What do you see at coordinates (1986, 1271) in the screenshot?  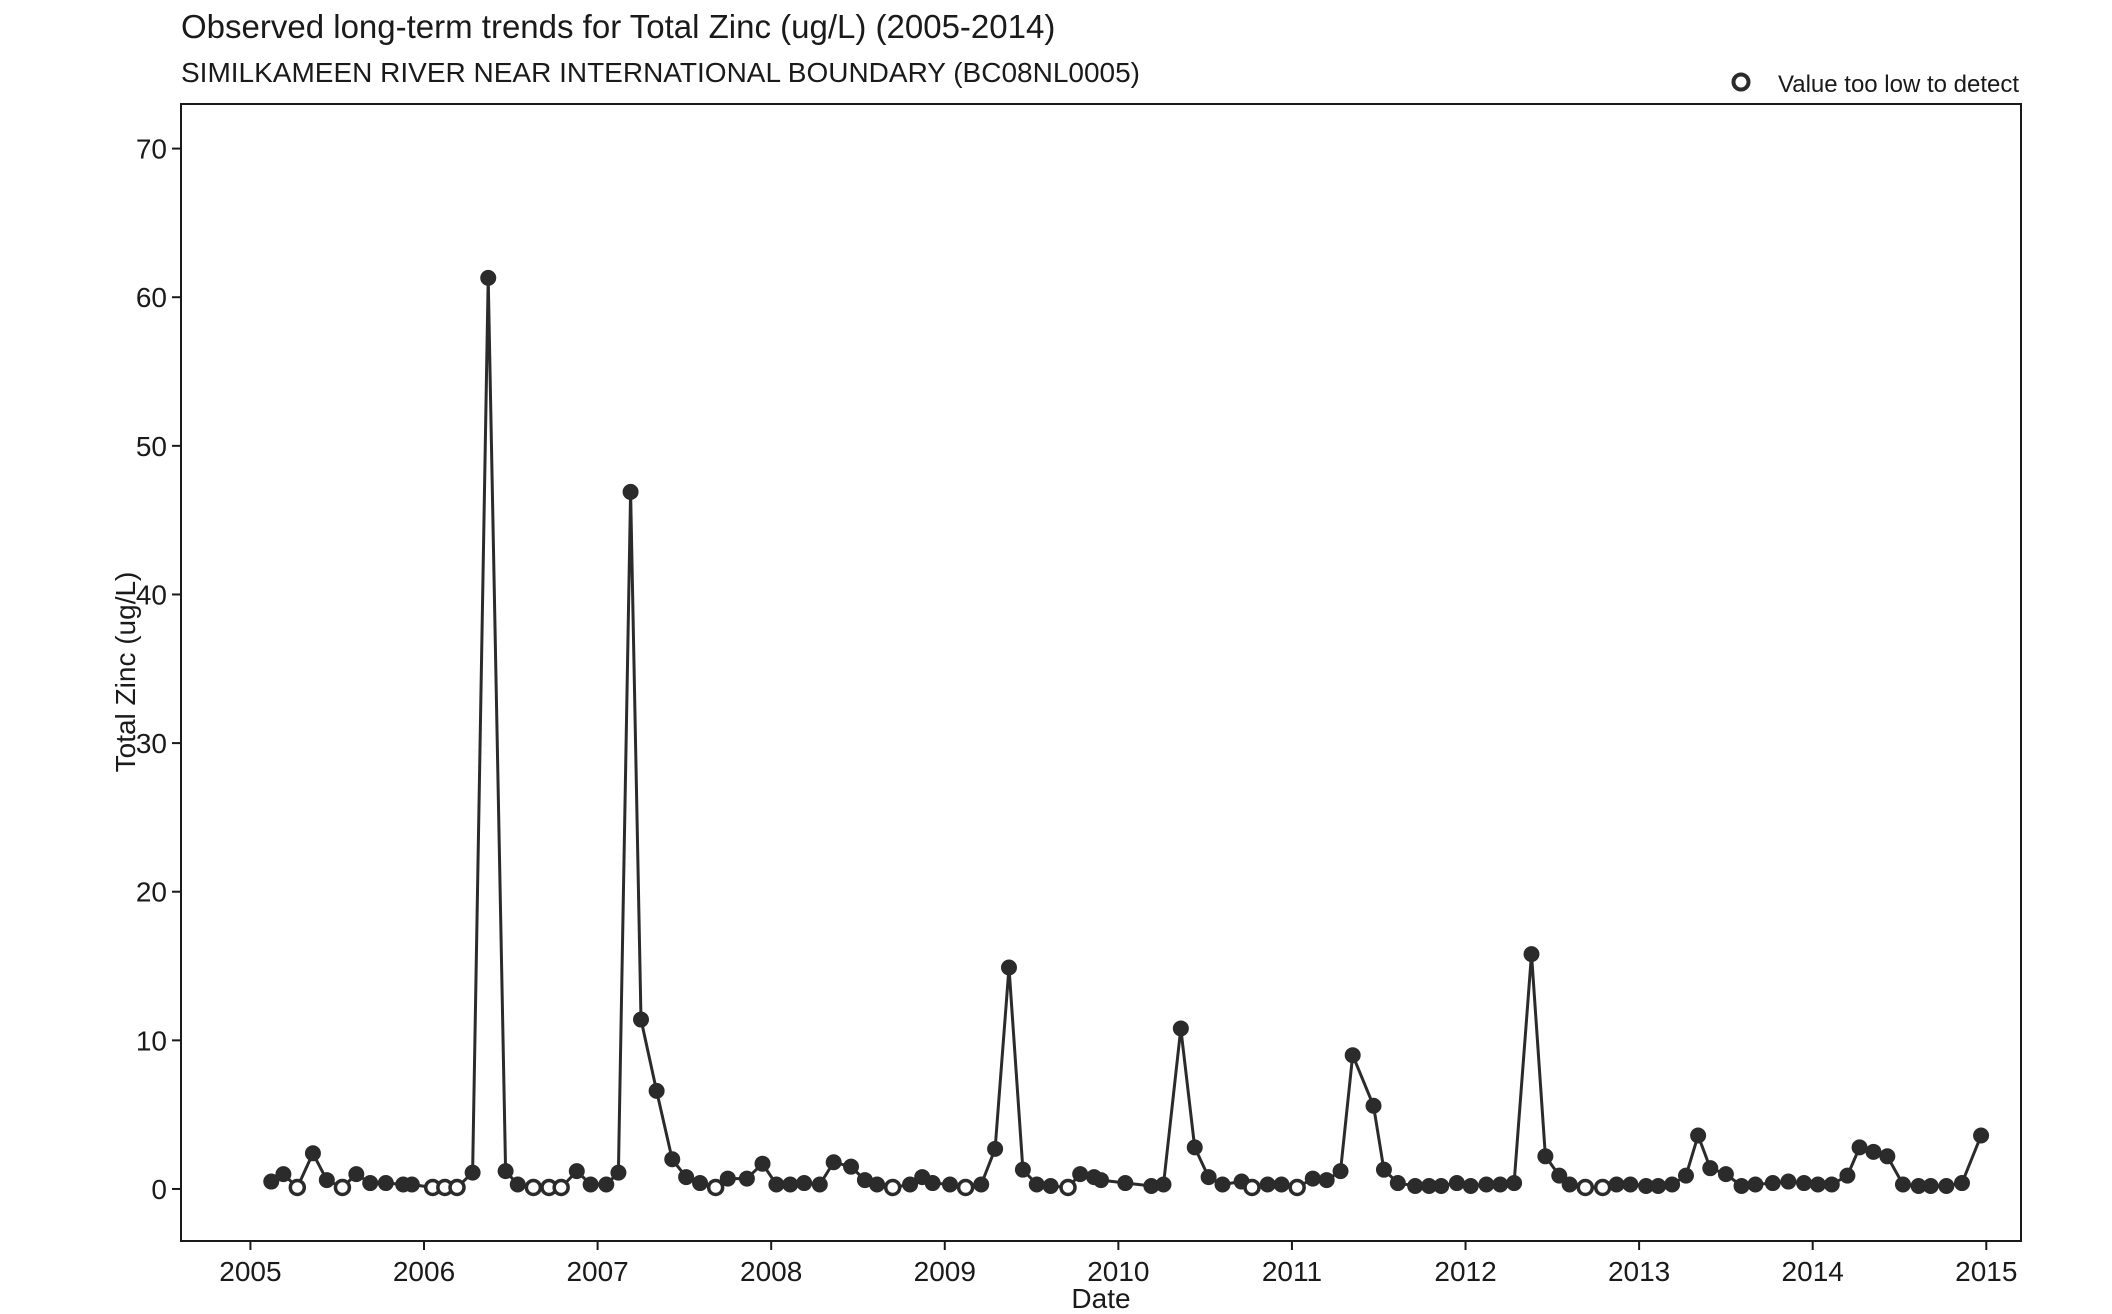 I see `x-tick-label: 2015` at bounding box center [1986, 1271].